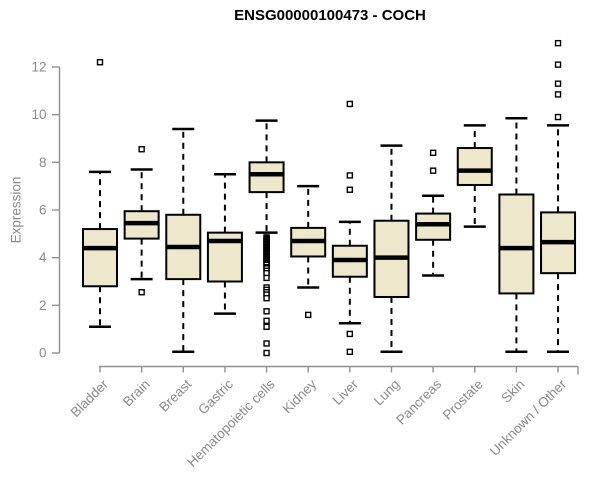  What do you see at coordinates (215, 396) in the screenshot?
I see `x-category-label: Gastric` at bounding box center [215, 396].